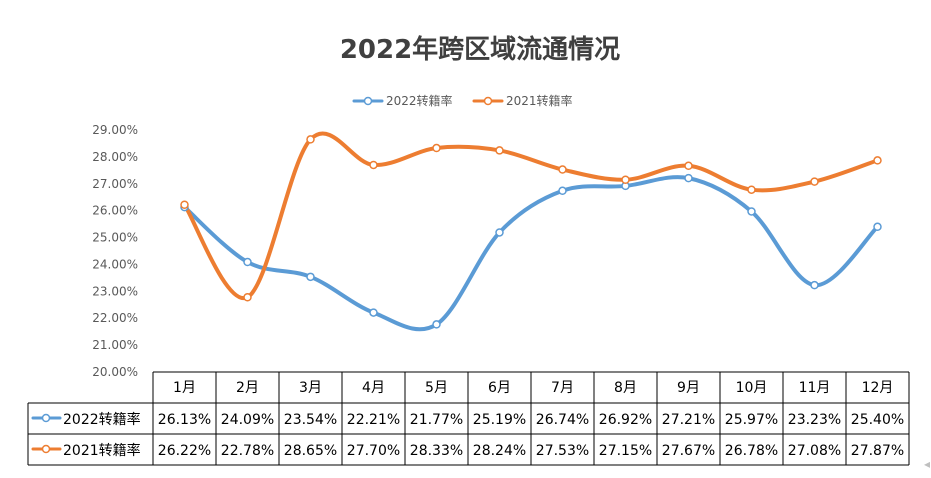 This screenshot has width=931, height=478. I want to click on data-cell: 23.23%, so click(814, 420).